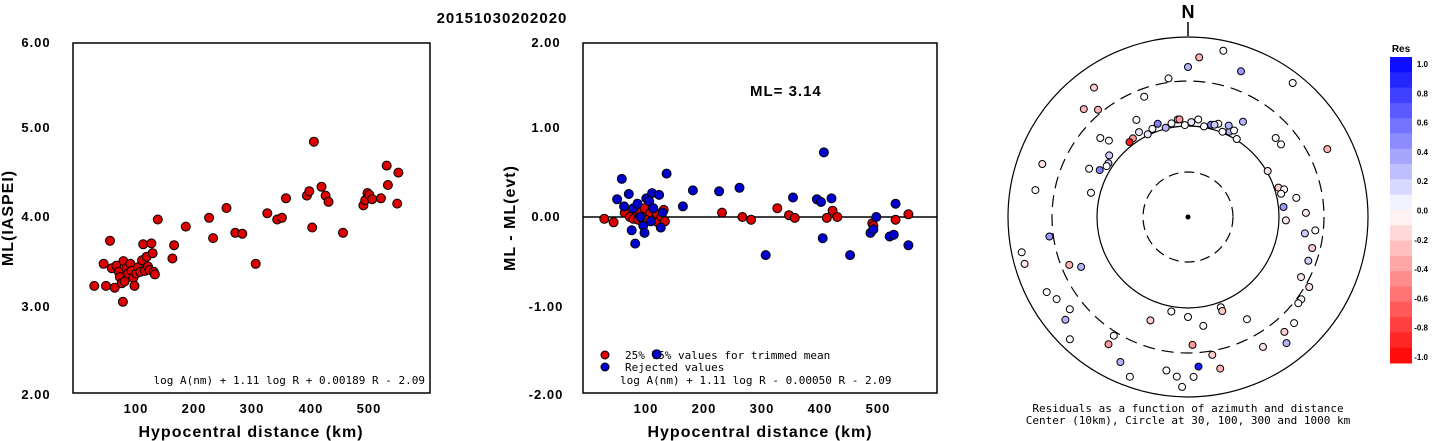 The image size is (1437, 441). Describe the element at coordinates (820, 408) in the screenshot. I see `plot2-xtick-400: 400` at that location.